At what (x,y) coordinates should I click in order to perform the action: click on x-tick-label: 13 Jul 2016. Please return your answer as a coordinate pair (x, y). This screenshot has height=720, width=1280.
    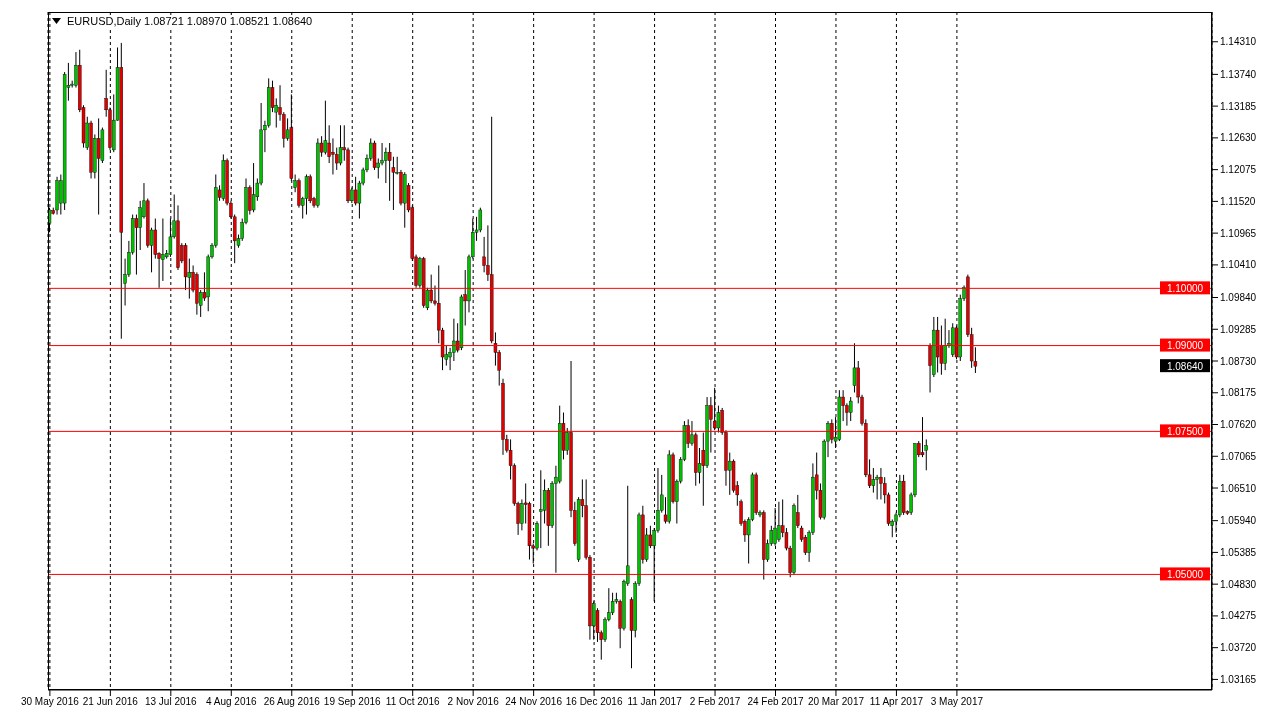
    Looking at the image, I should click on (171, 702).